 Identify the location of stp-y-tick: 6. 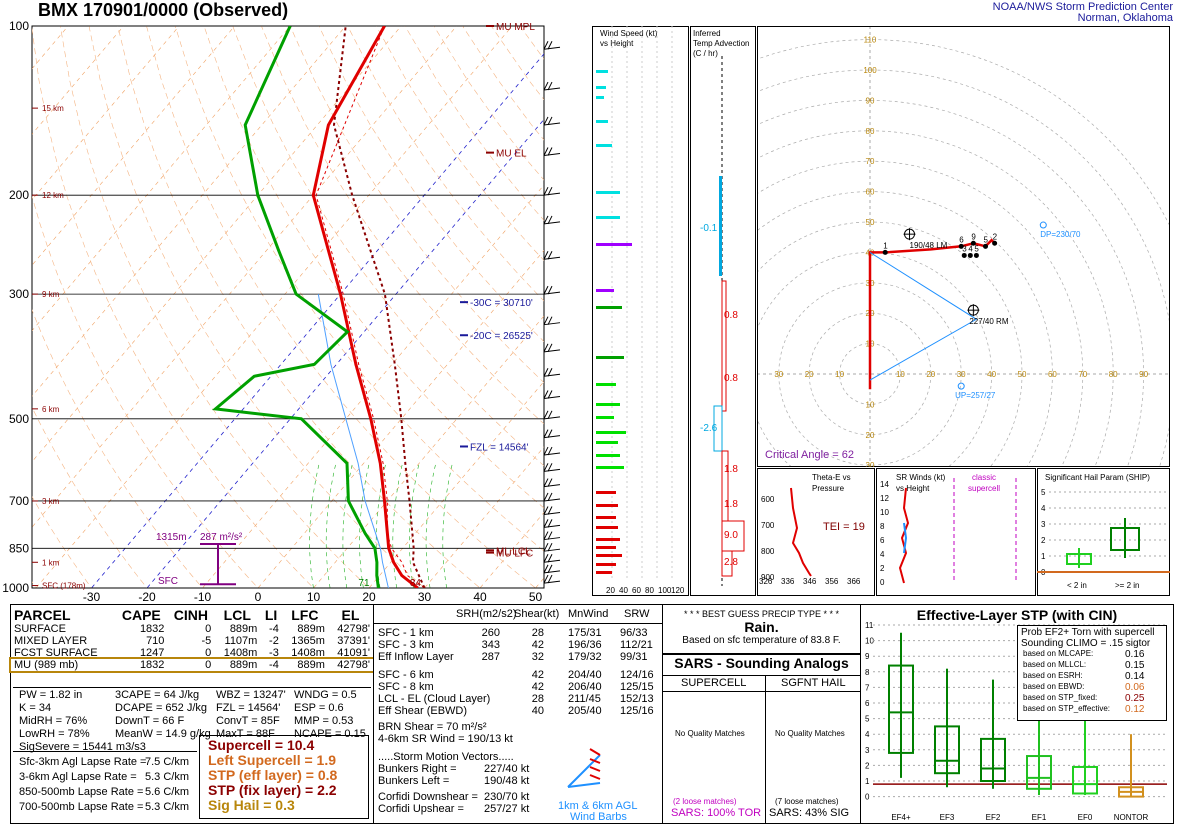
(867, 703).